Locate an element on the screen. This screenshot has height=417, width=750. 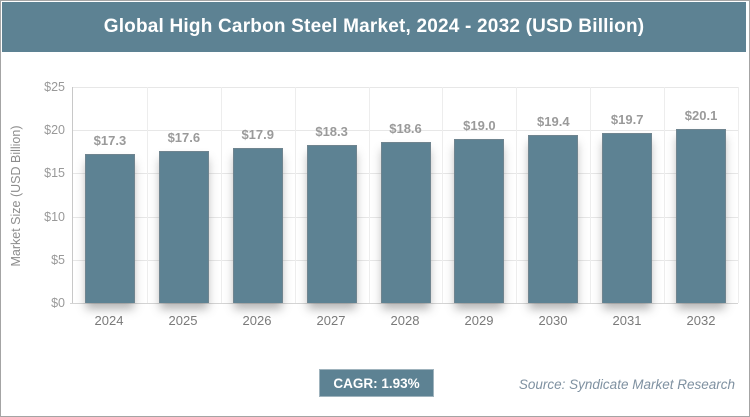
y-tick-label: $25 is located at coordinates (54, 87).